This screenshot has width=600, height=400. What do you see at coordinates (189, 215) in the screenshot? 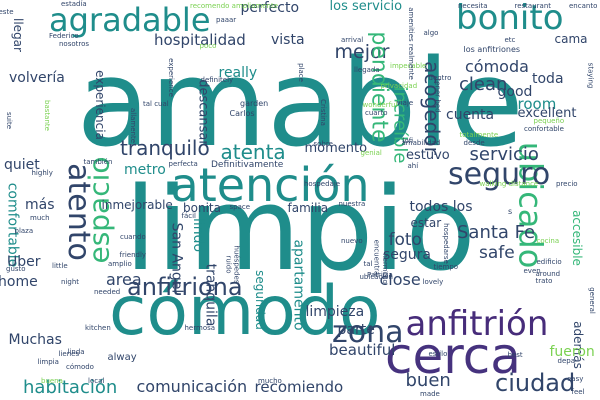
I see `word-facil-127: fácil` at bounding box center [189, 215].